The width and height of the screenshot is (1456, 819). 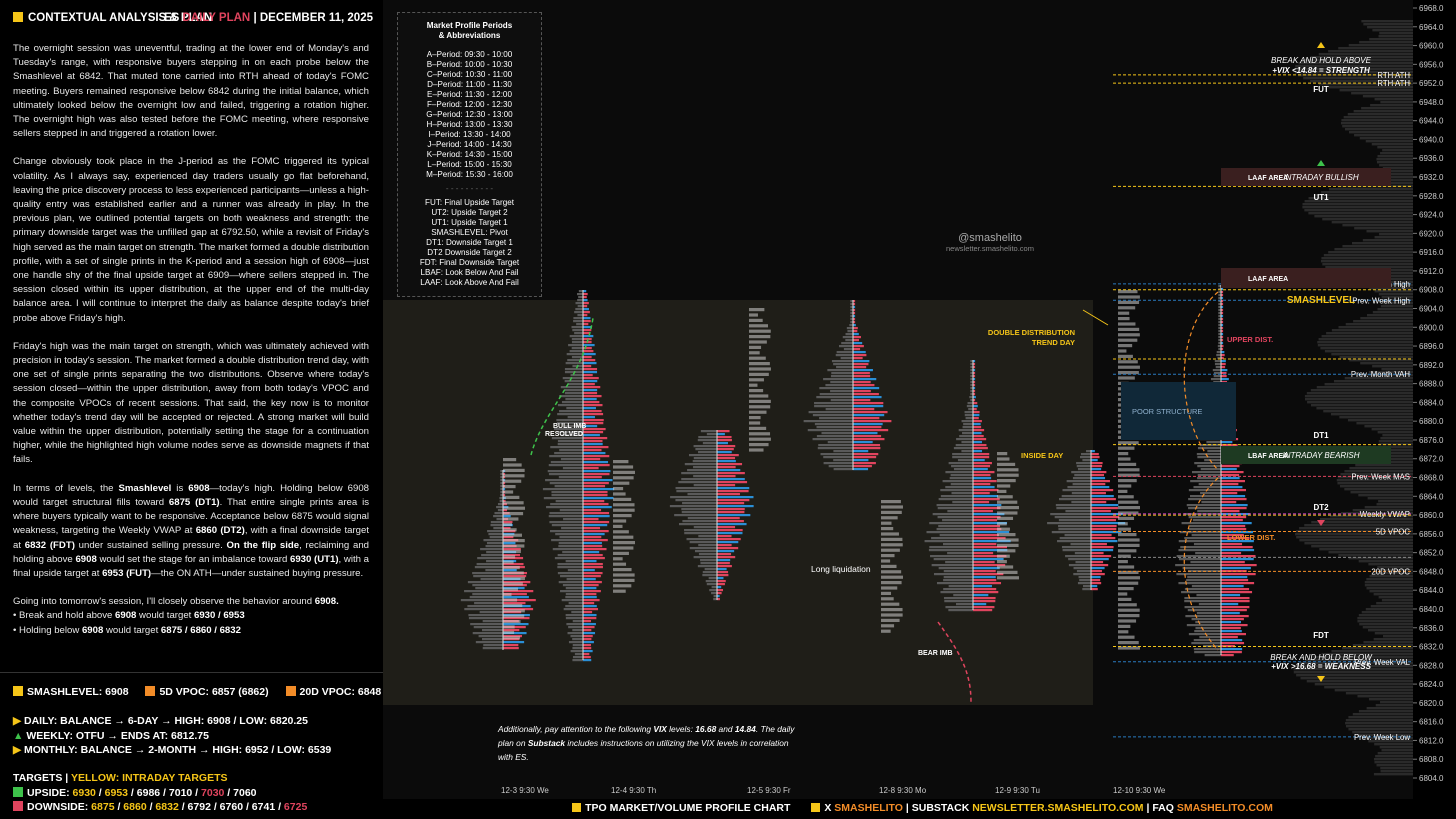 I want to click on tick-label: 6820.0, so click(x=1431, y=703).